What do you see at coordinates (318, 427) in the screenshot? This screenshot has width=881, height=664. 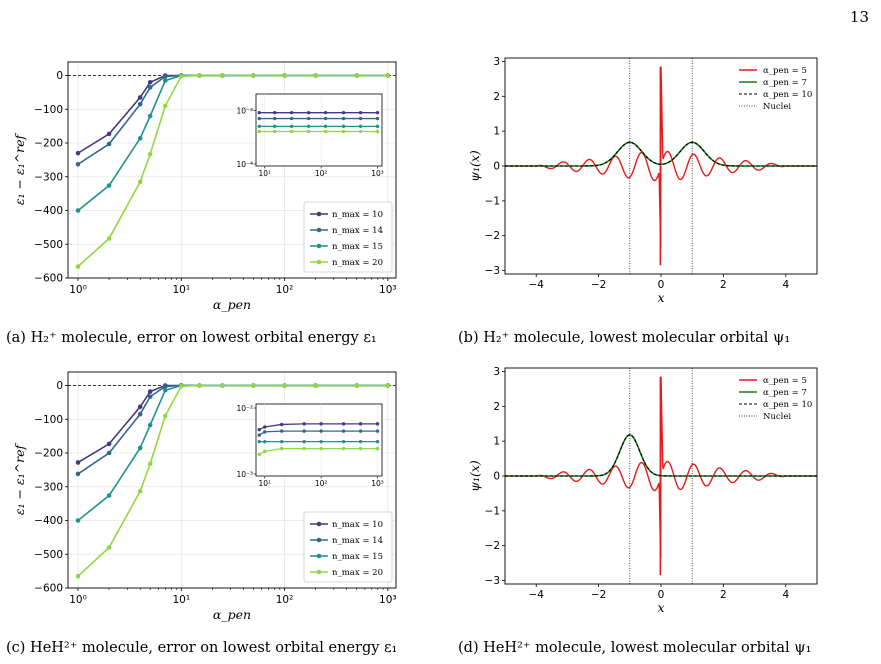 I see `inset-series-n10` at bounding box center [318, 427].